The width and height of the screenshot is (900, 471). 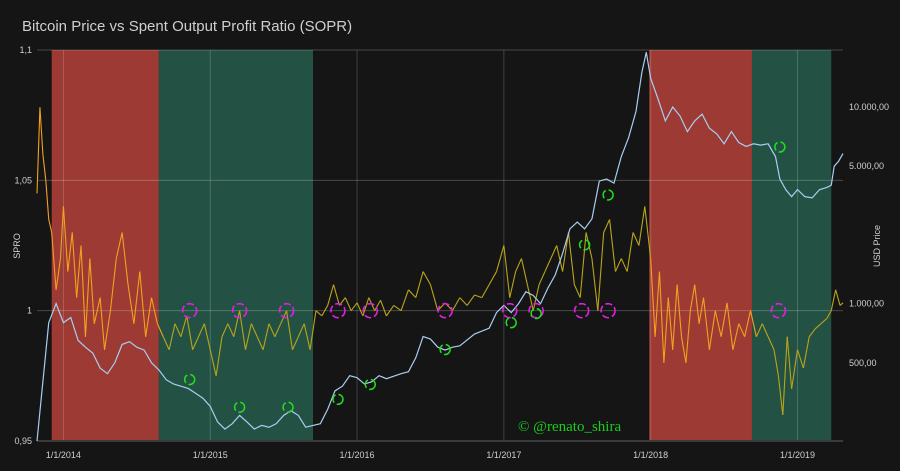 I want to click on y-right-tick-label: 1.000,00, so click(x=866, y=304).